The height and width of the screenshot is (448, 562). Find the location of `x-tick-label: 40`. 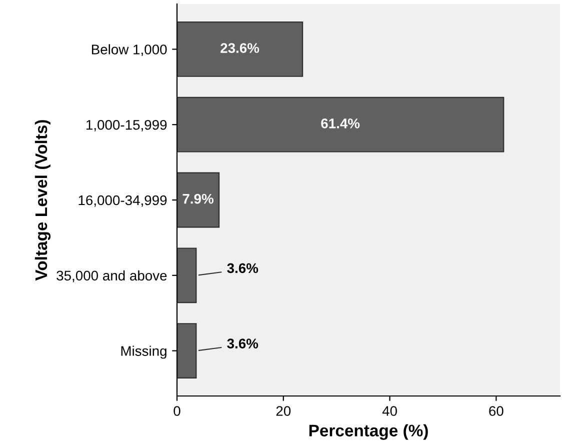

x-tick-label: 40 is located at coordinates (389, 411).